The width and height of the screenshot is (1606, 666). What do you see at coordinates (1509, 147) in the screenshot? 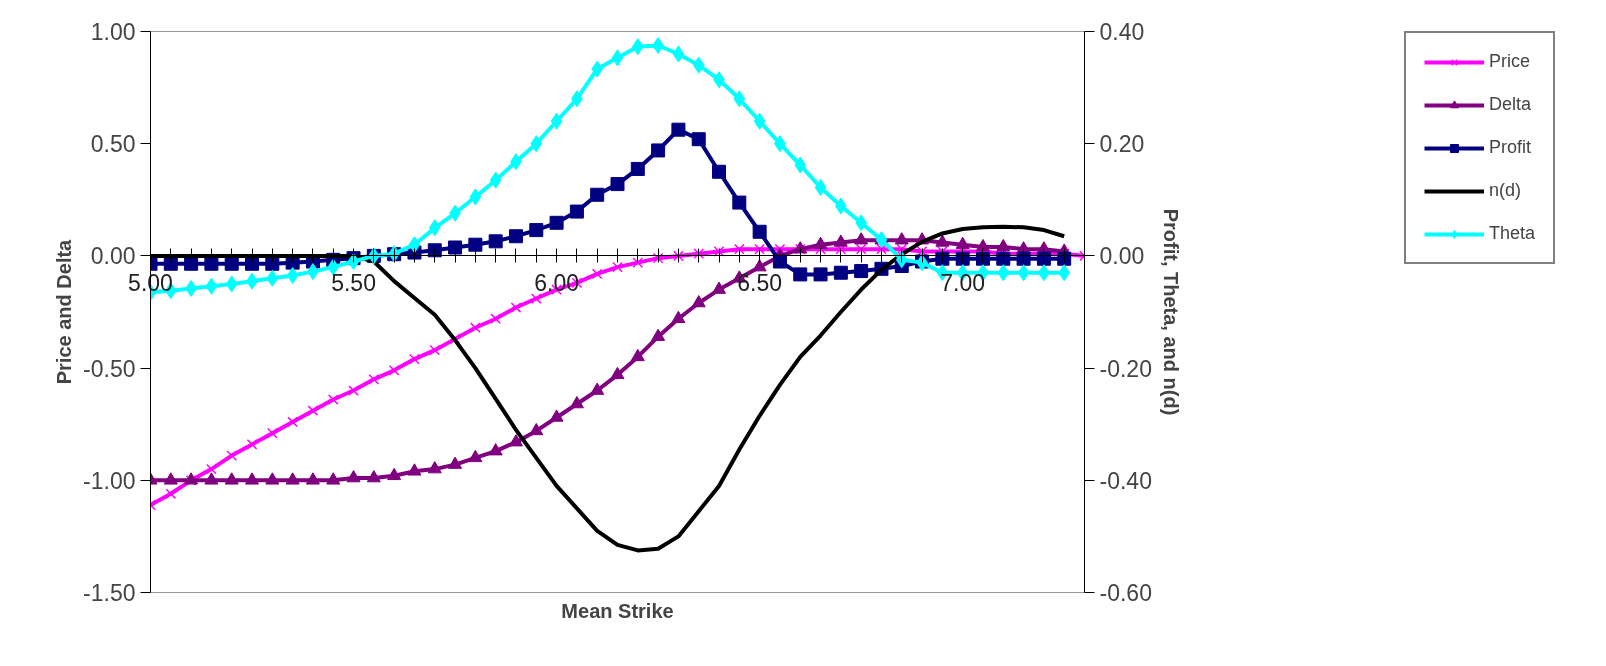
I see `legend-label: Profit` at bounding box center [1509, 147].